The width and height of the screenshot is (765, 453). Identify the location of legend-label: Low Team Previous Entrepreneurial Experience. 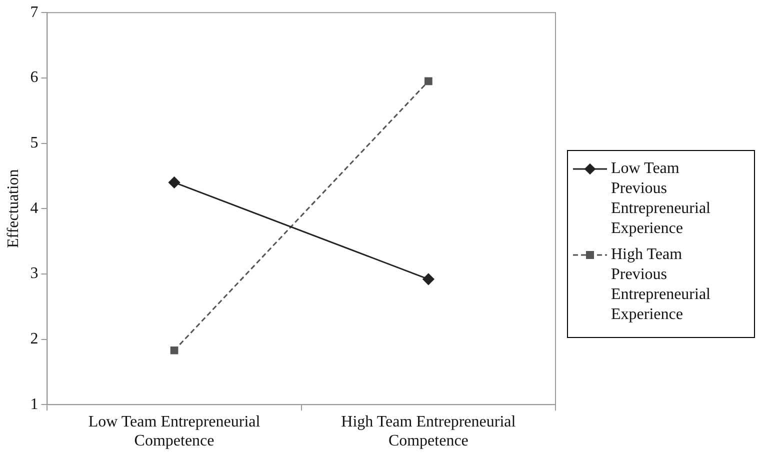
(661, 199).